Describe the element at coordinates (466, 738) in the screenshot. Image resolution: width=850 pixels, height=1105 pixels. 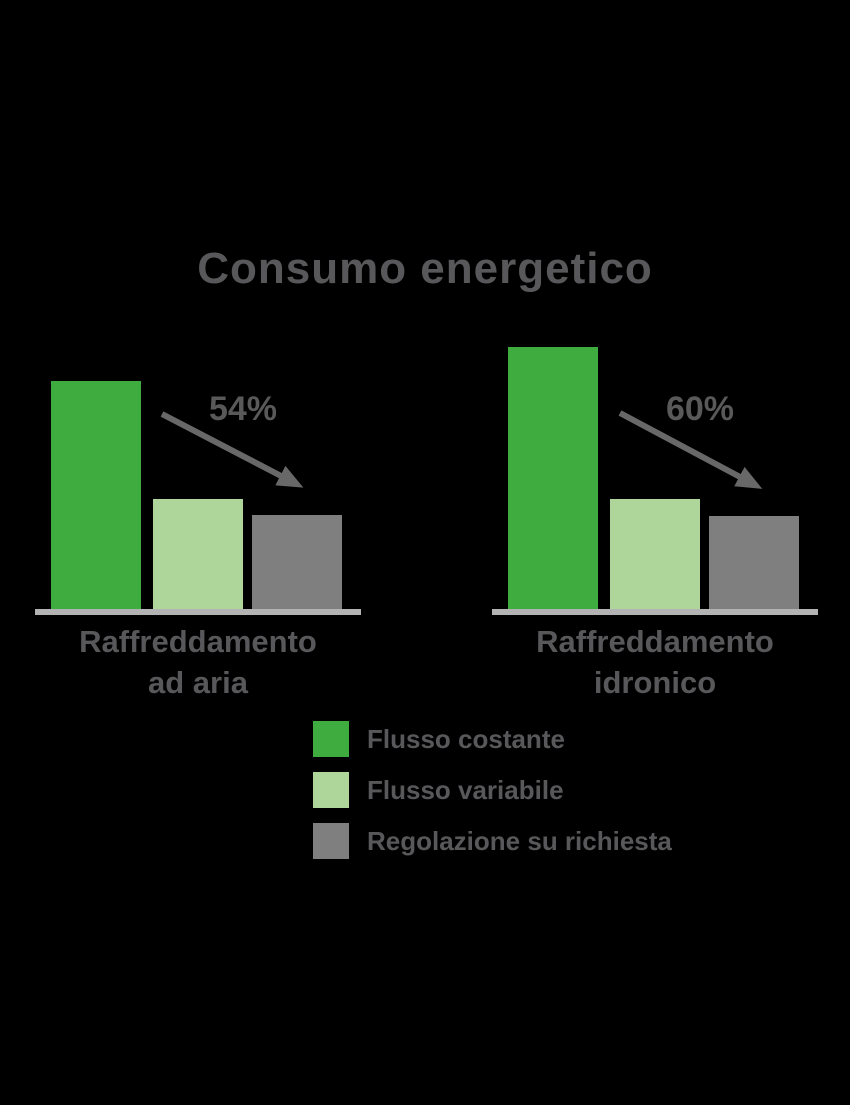
I see `legend-label: Flusso costante` at that location.